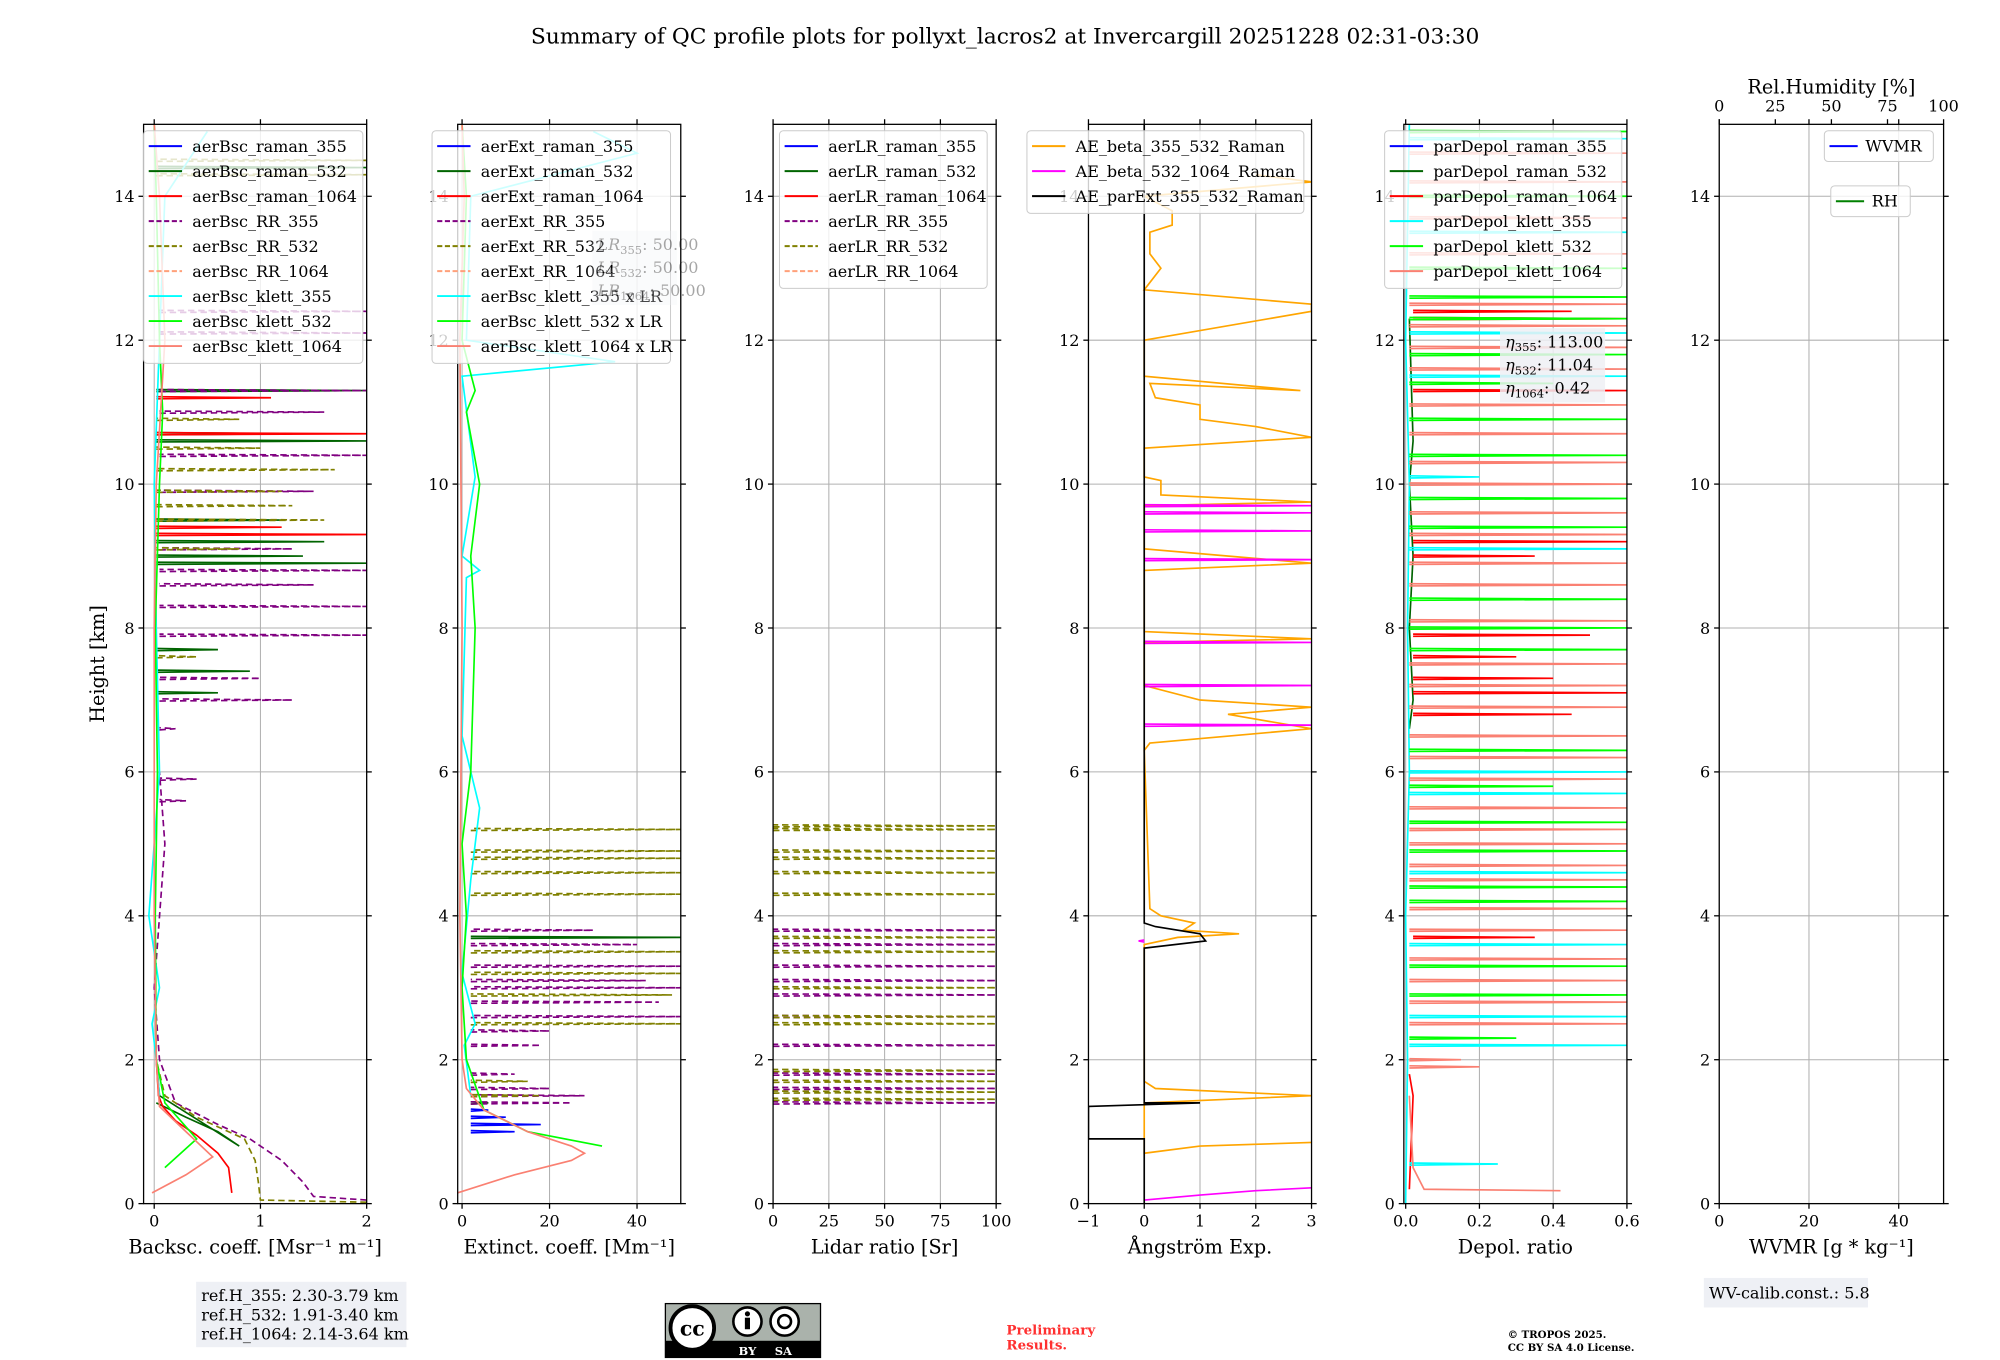  I want to click on y-tick-label: 8, so click(1074, 628).